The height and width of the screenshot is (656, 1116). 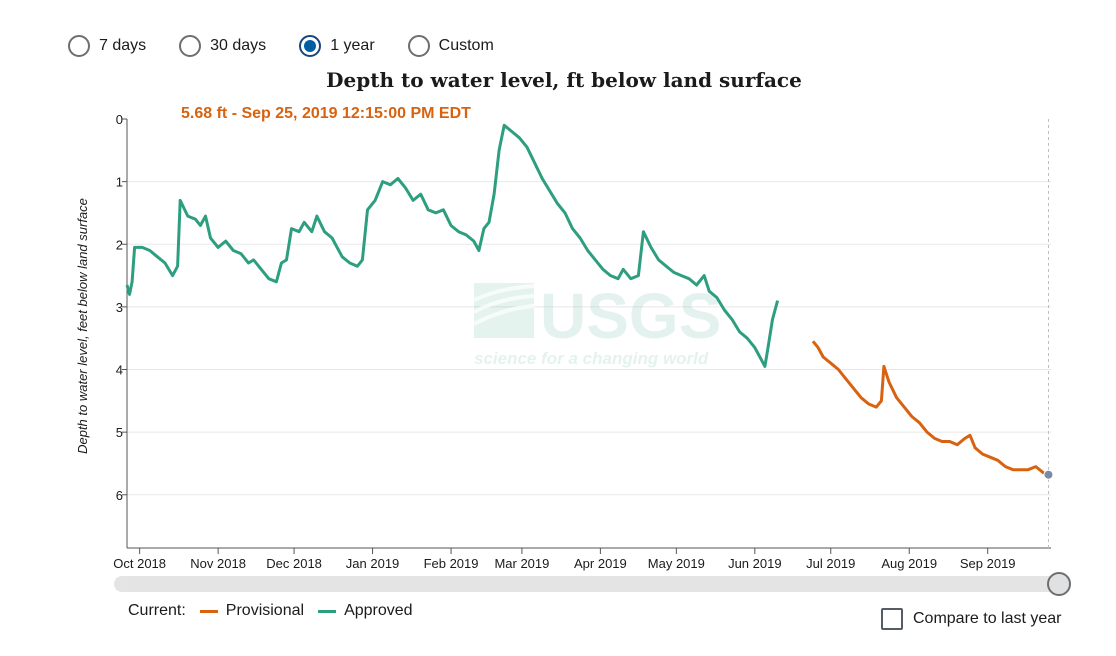 What do you see at coordinates (119, 432) in the screenshot?
I see `y-tick-label: 5` at bounding box center [119, 432].